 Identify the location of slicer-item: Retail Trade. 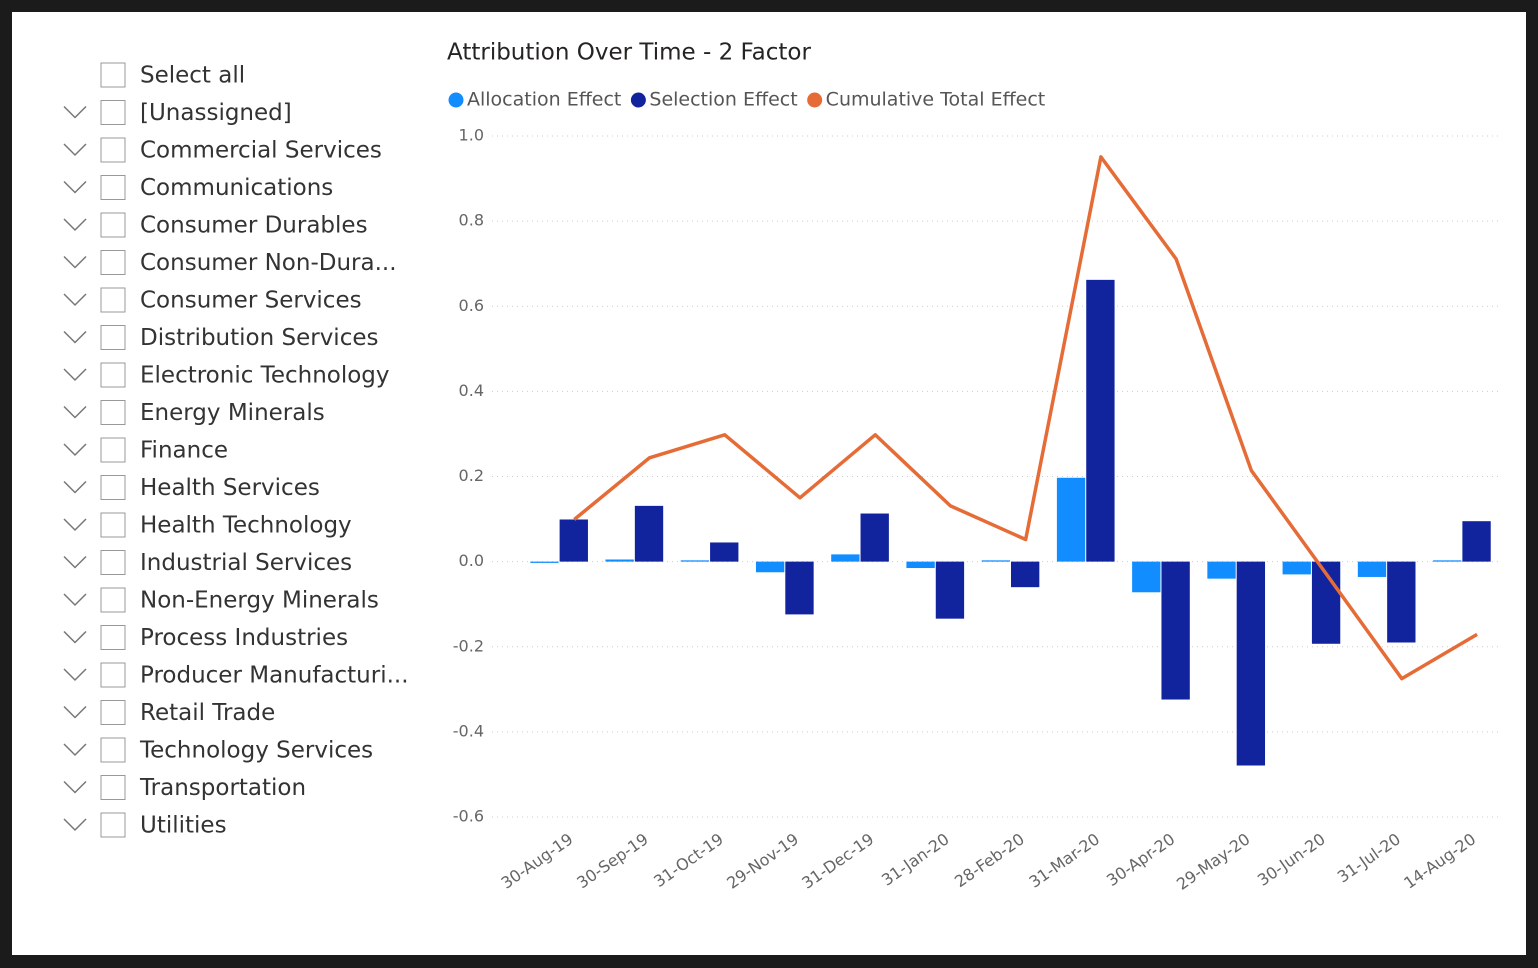
(207, 713).